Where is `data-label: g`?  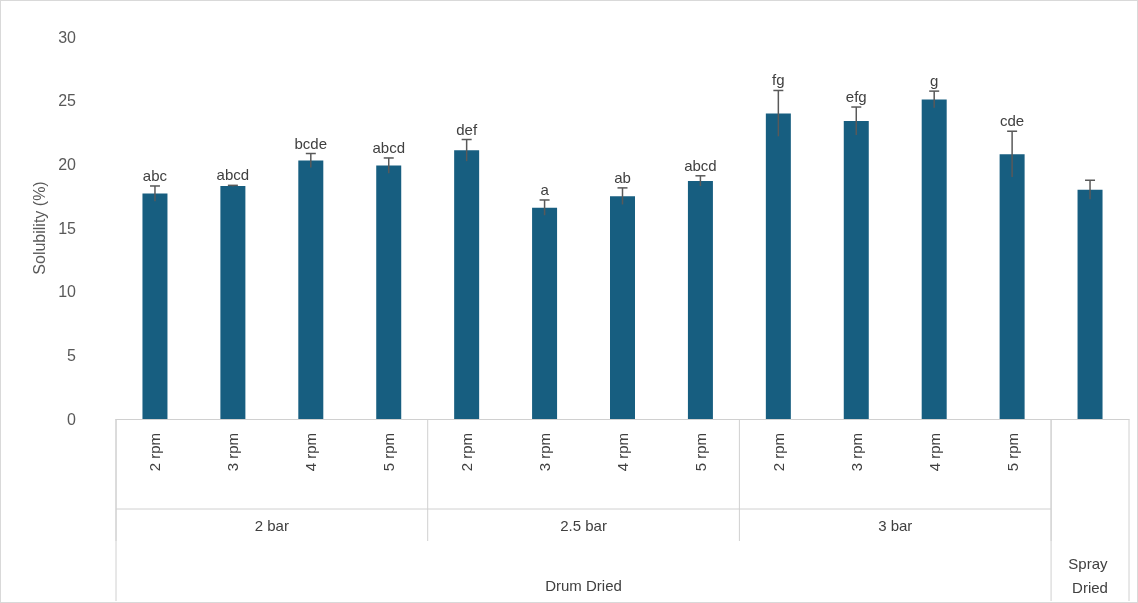
data-label: g is located at coordinates (934, 81).